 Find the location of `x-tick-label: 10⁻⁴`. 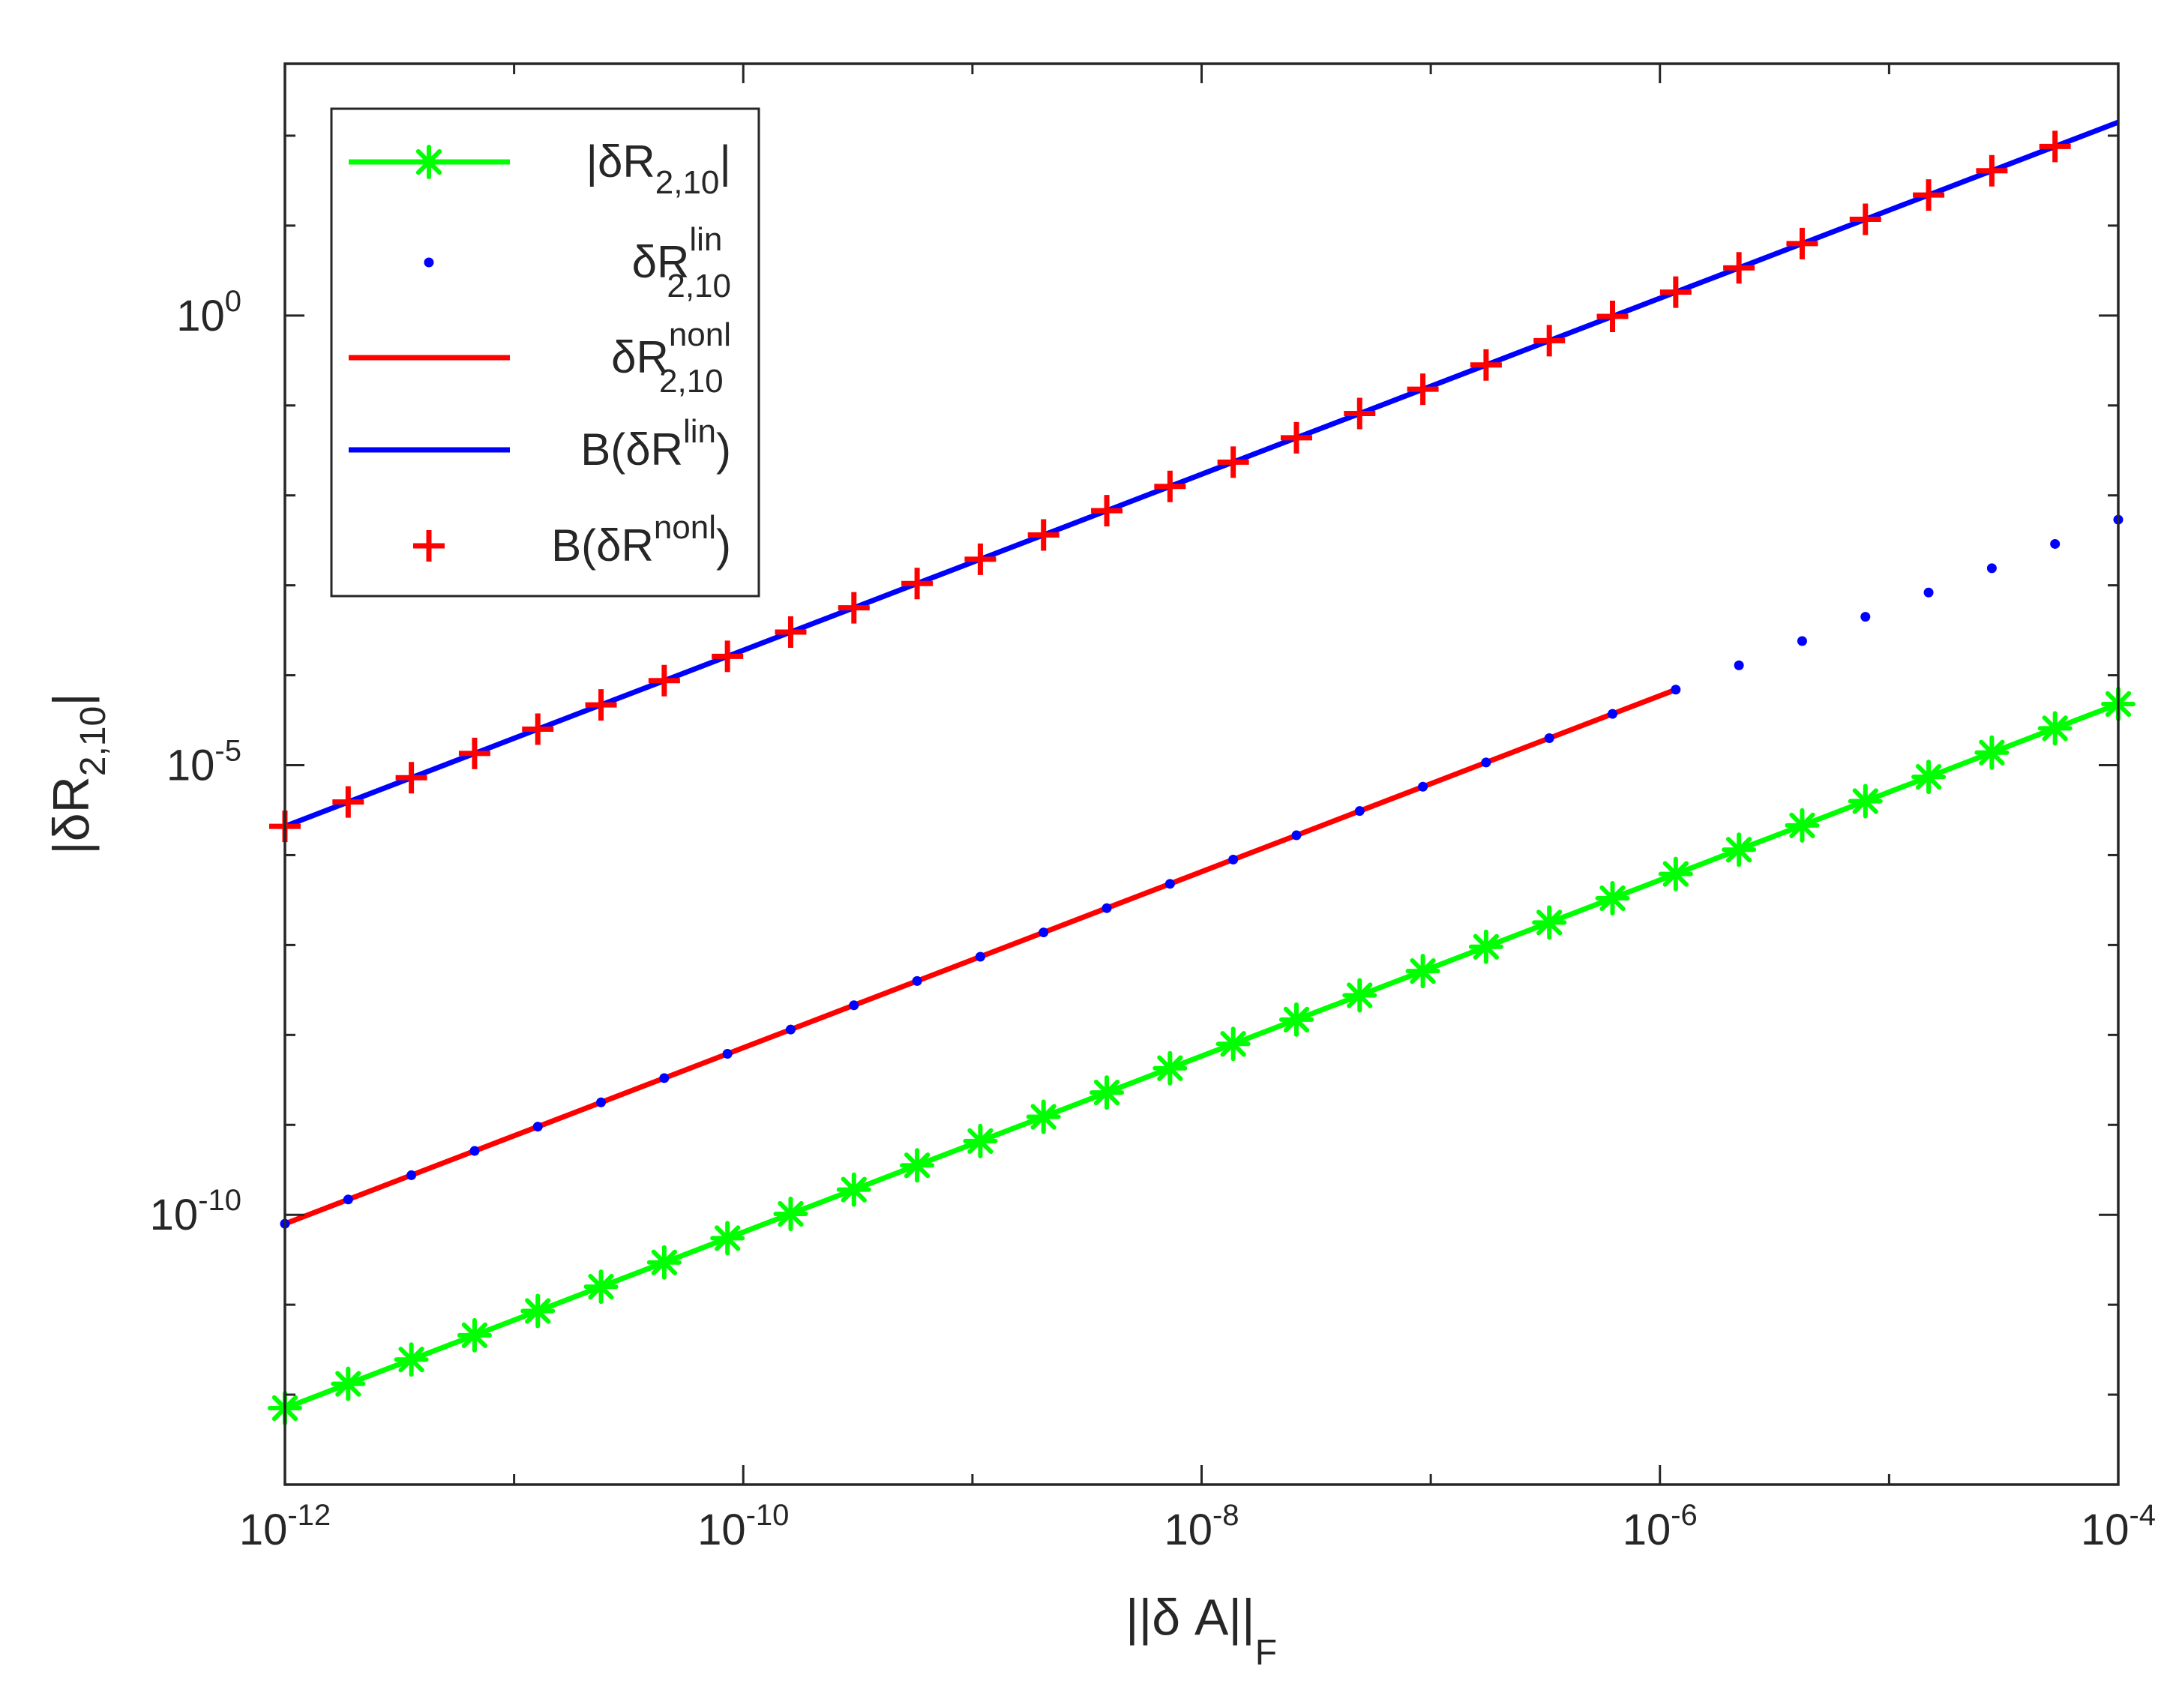

x-tick-label: 10⁻⁴ is located at coordinates (2118, 1526).